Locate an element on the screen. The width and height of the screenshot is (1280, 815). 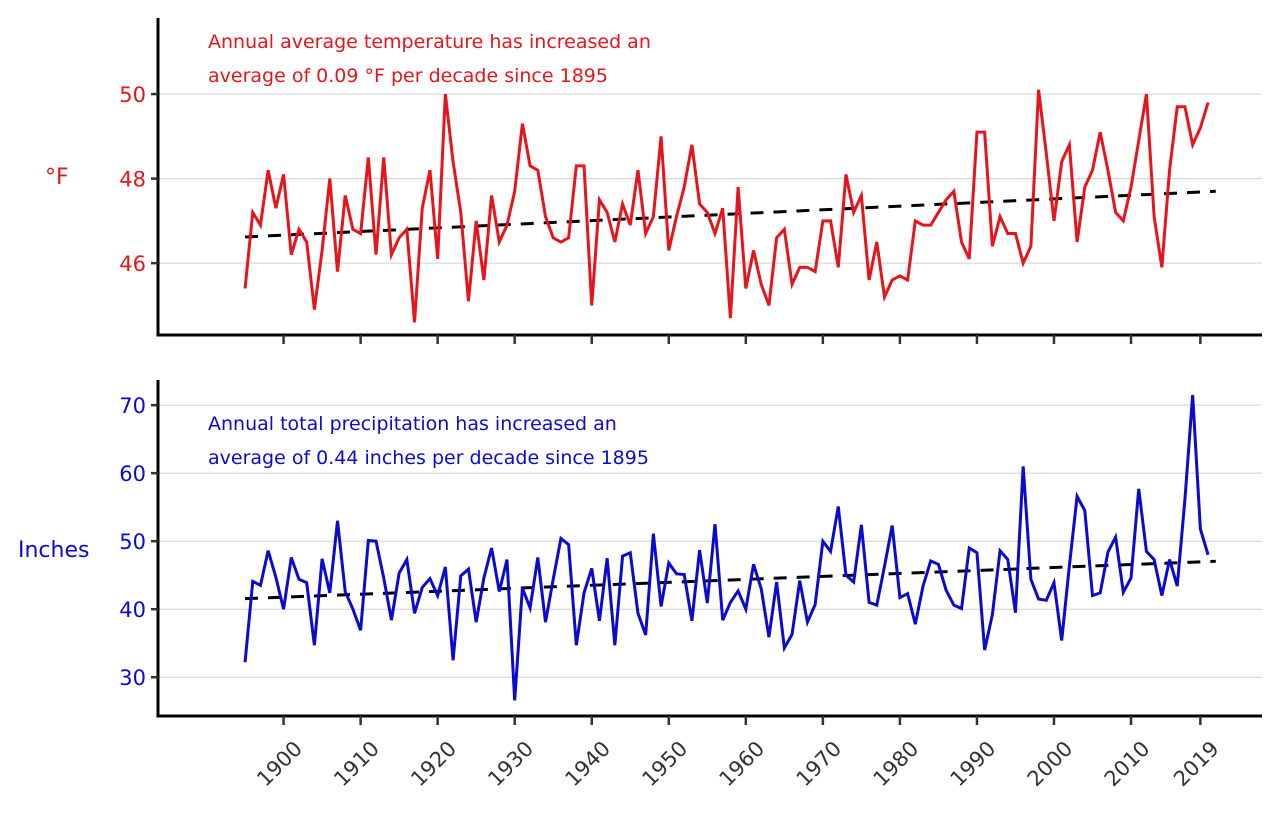
precipitation-point-2003 is located at coordinates (1077, 496).